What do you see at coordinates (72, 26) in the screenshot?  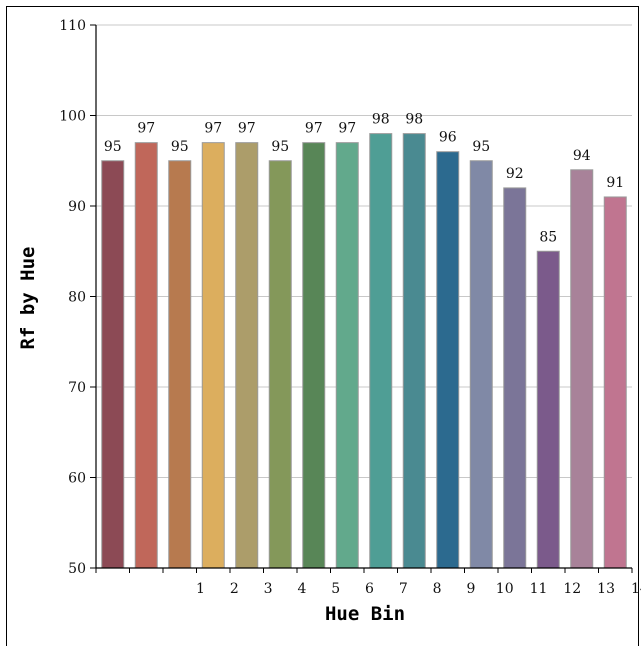 I see `y-tick-label: 110` at bounding box center [72, 26].